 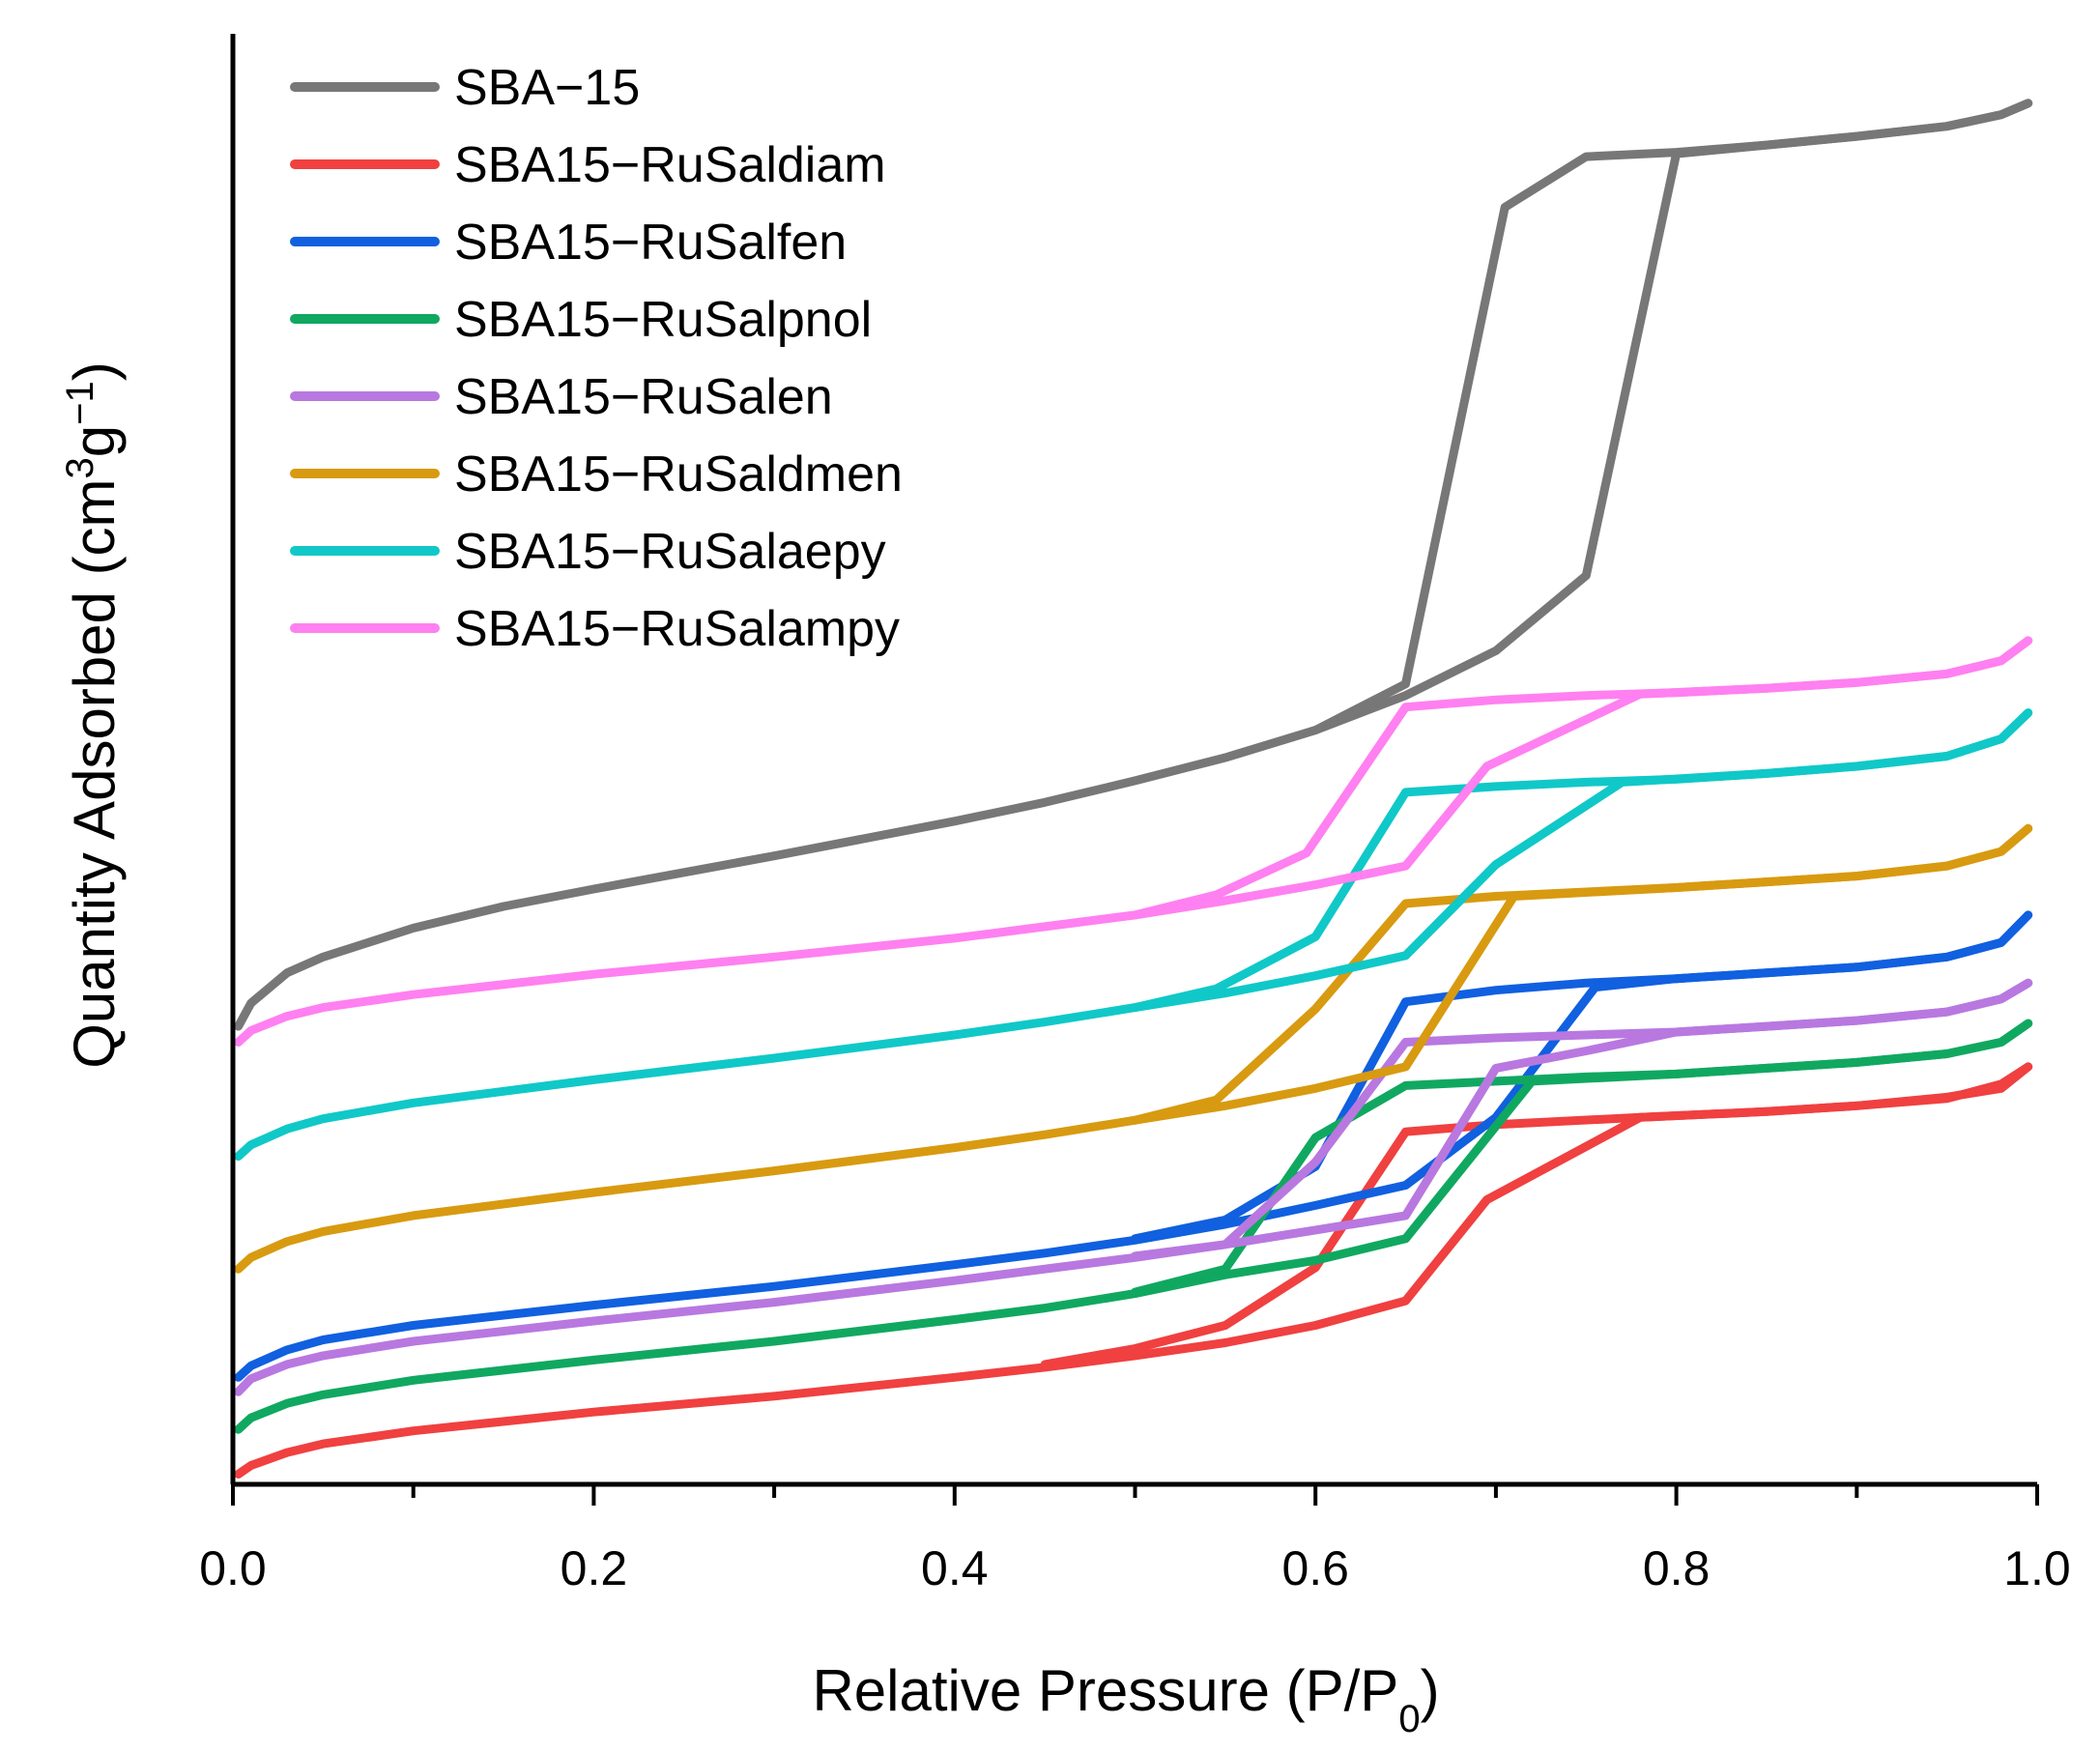 I want to click on legend-label-2: SBA15−RuSaldiam, so click(x=670, y=165).